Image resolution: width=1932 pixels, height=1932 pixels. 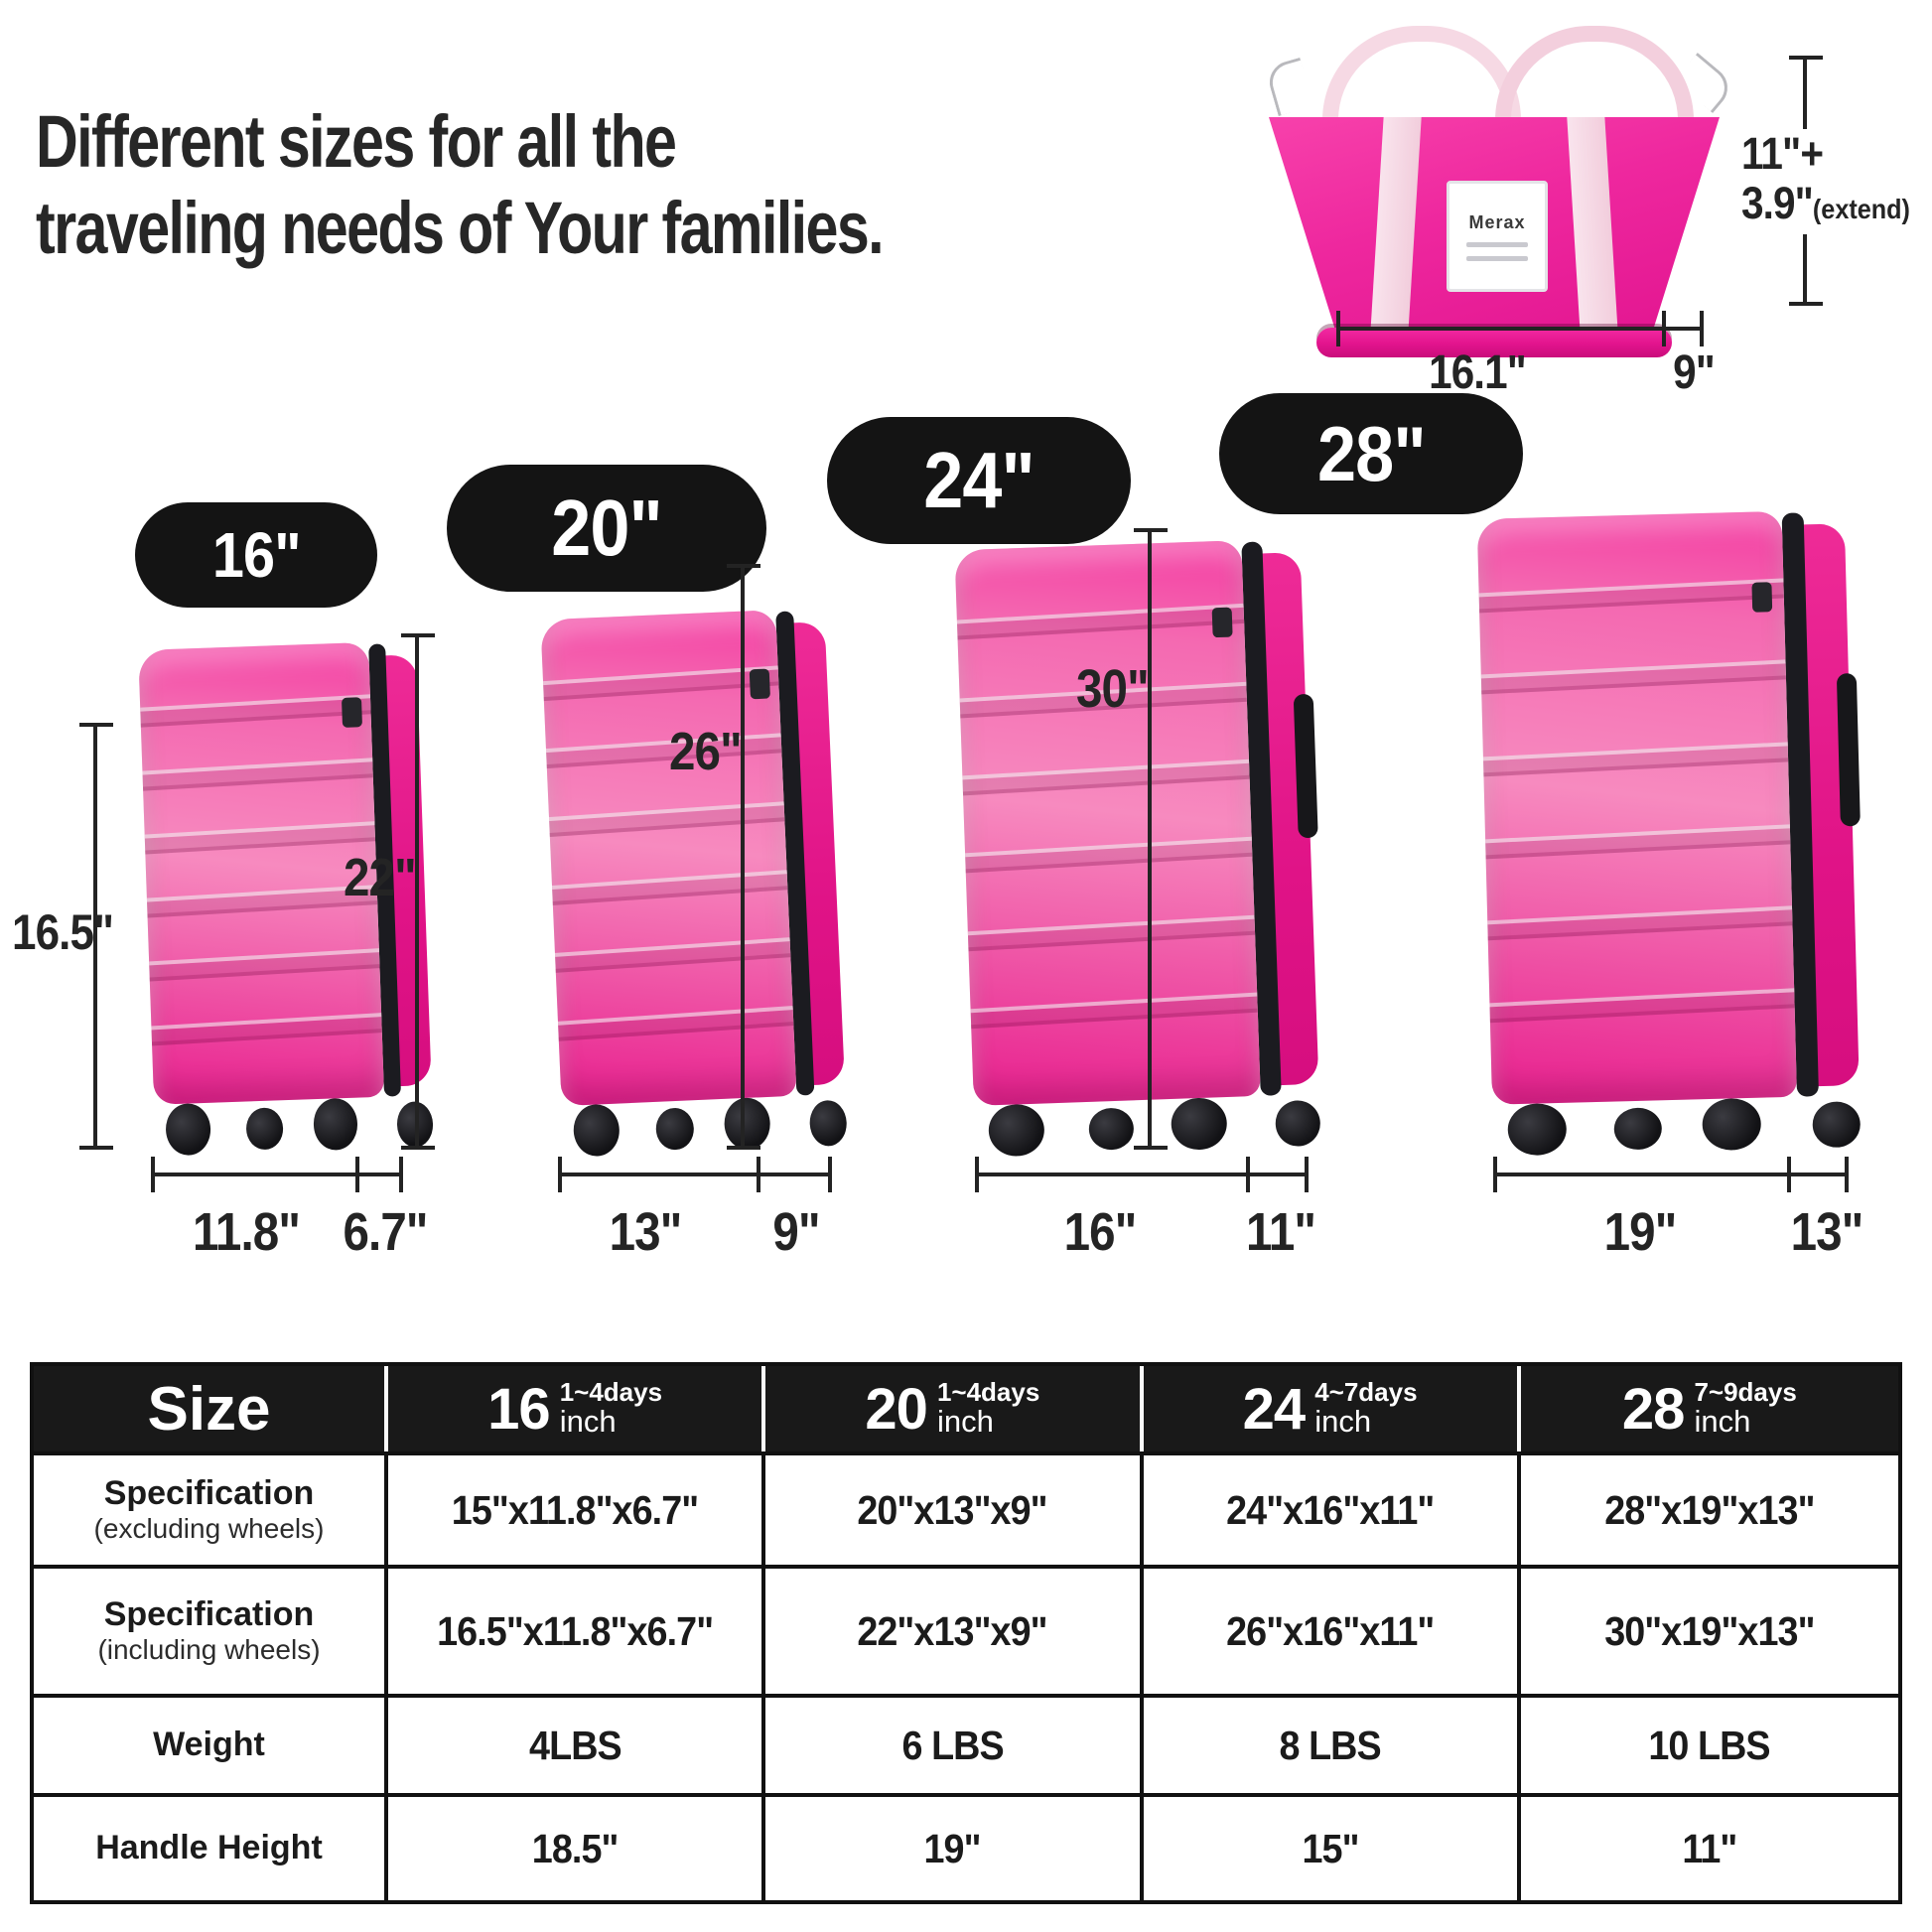 I want to click on col-header-20: 20 1~4days inch, so click(x=955, y=1409).